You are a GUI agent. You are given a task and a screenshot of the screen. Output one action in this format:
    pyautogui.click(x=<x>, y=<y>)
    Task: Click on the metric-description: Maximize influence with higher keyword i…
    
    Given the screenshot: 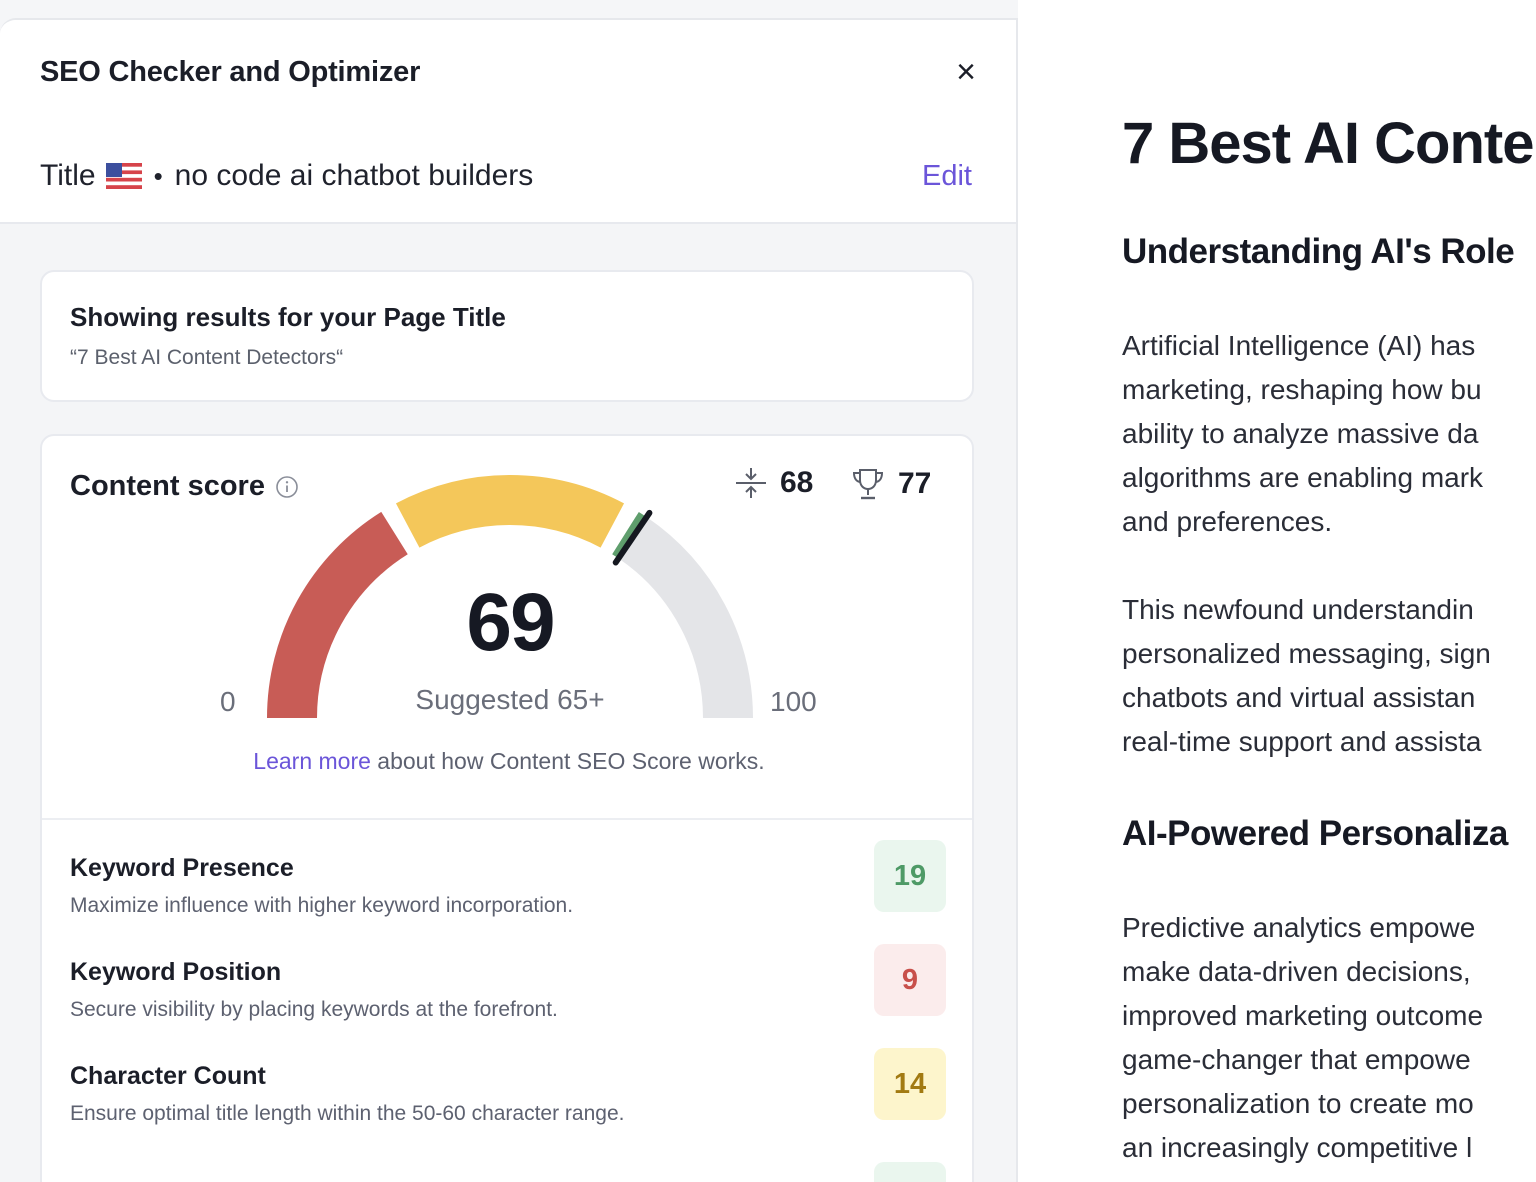 What is the action you would take?
    pyautogui.click(x=322, y=905)
    